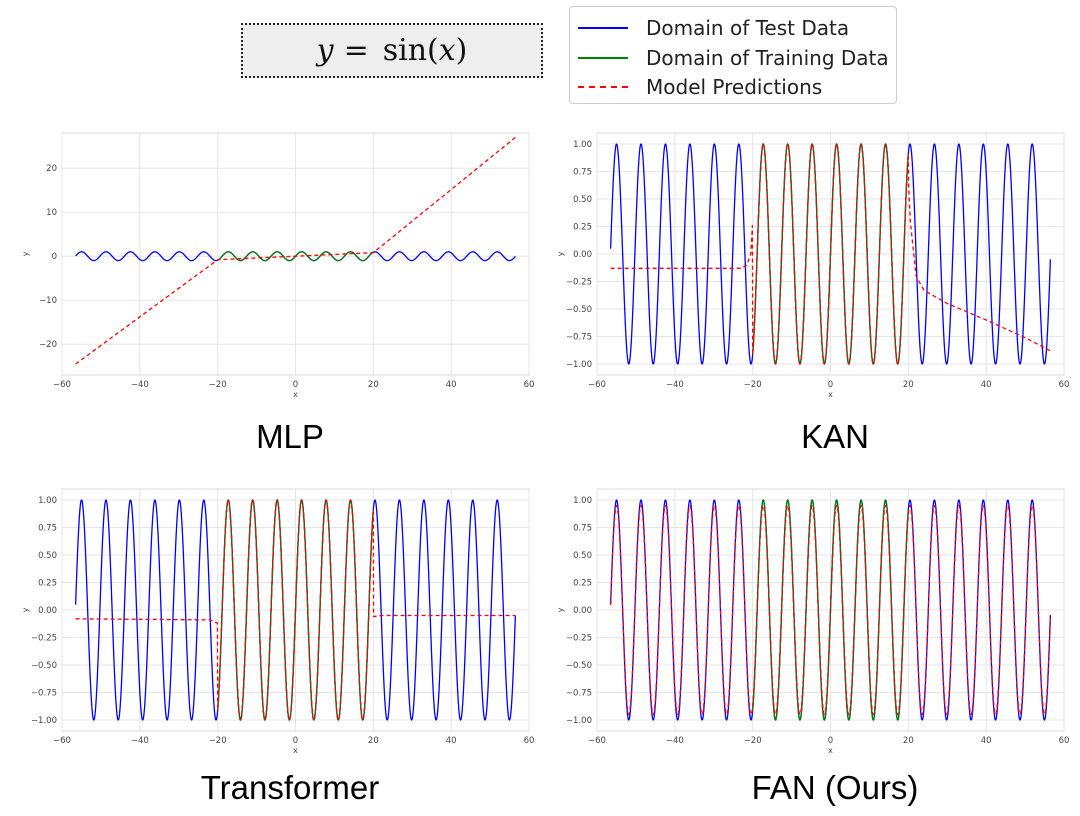 The image size is (1080, 816). I want to click on transformer-y-tick-label: −0.25, so click(44, 639).